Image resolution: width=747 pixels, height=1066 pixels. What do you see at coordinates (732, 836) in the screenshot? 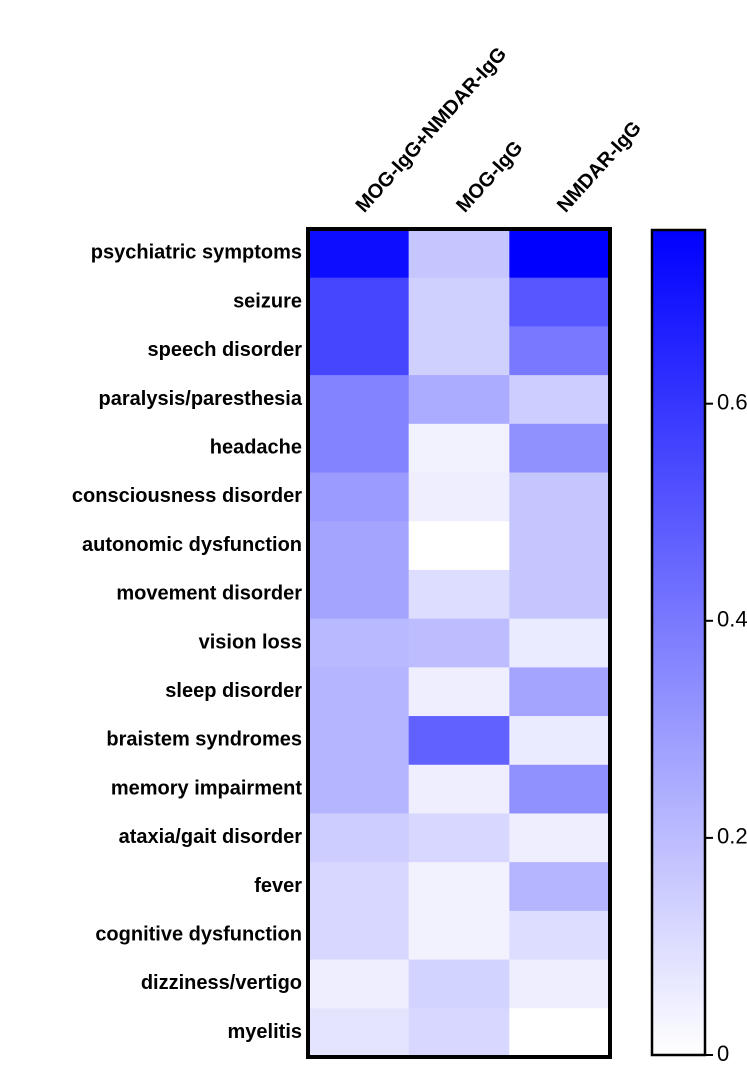
I see `colorbar-tick-label: 0.2` at bounding box center [732, 836].